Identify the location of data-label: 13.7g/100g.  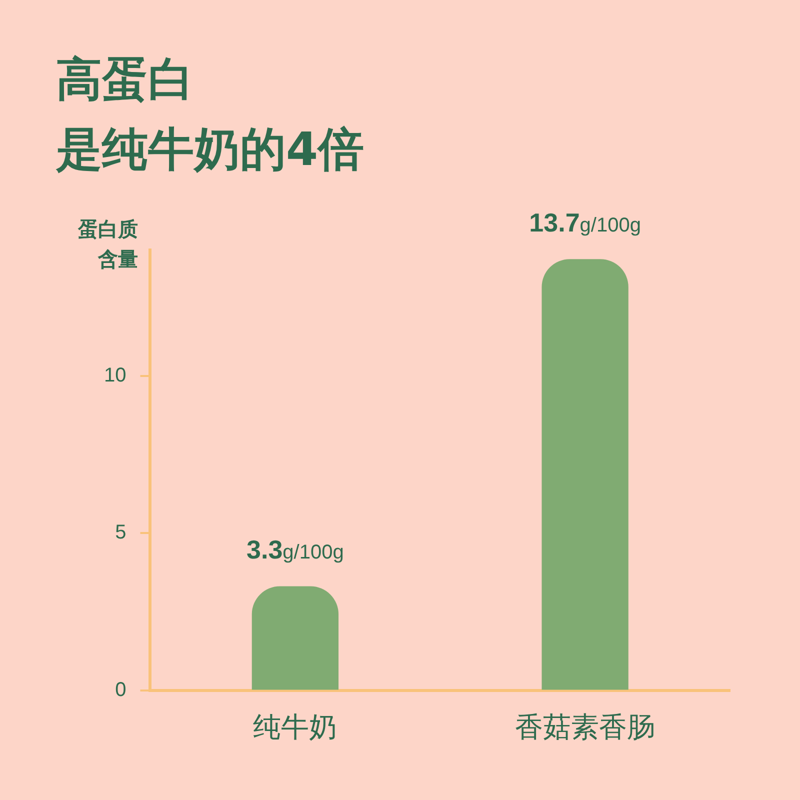
(585, 222).